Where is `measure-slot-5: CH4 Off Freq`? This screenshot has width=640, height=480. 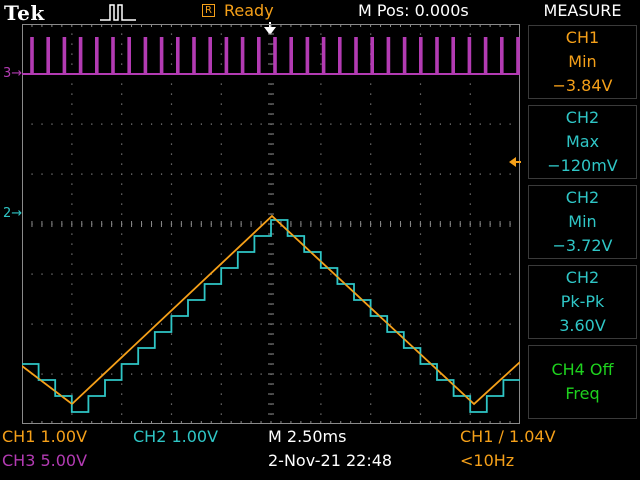
measure-slot-5: CH4 Off Freq is located at coordinates (582, 382).